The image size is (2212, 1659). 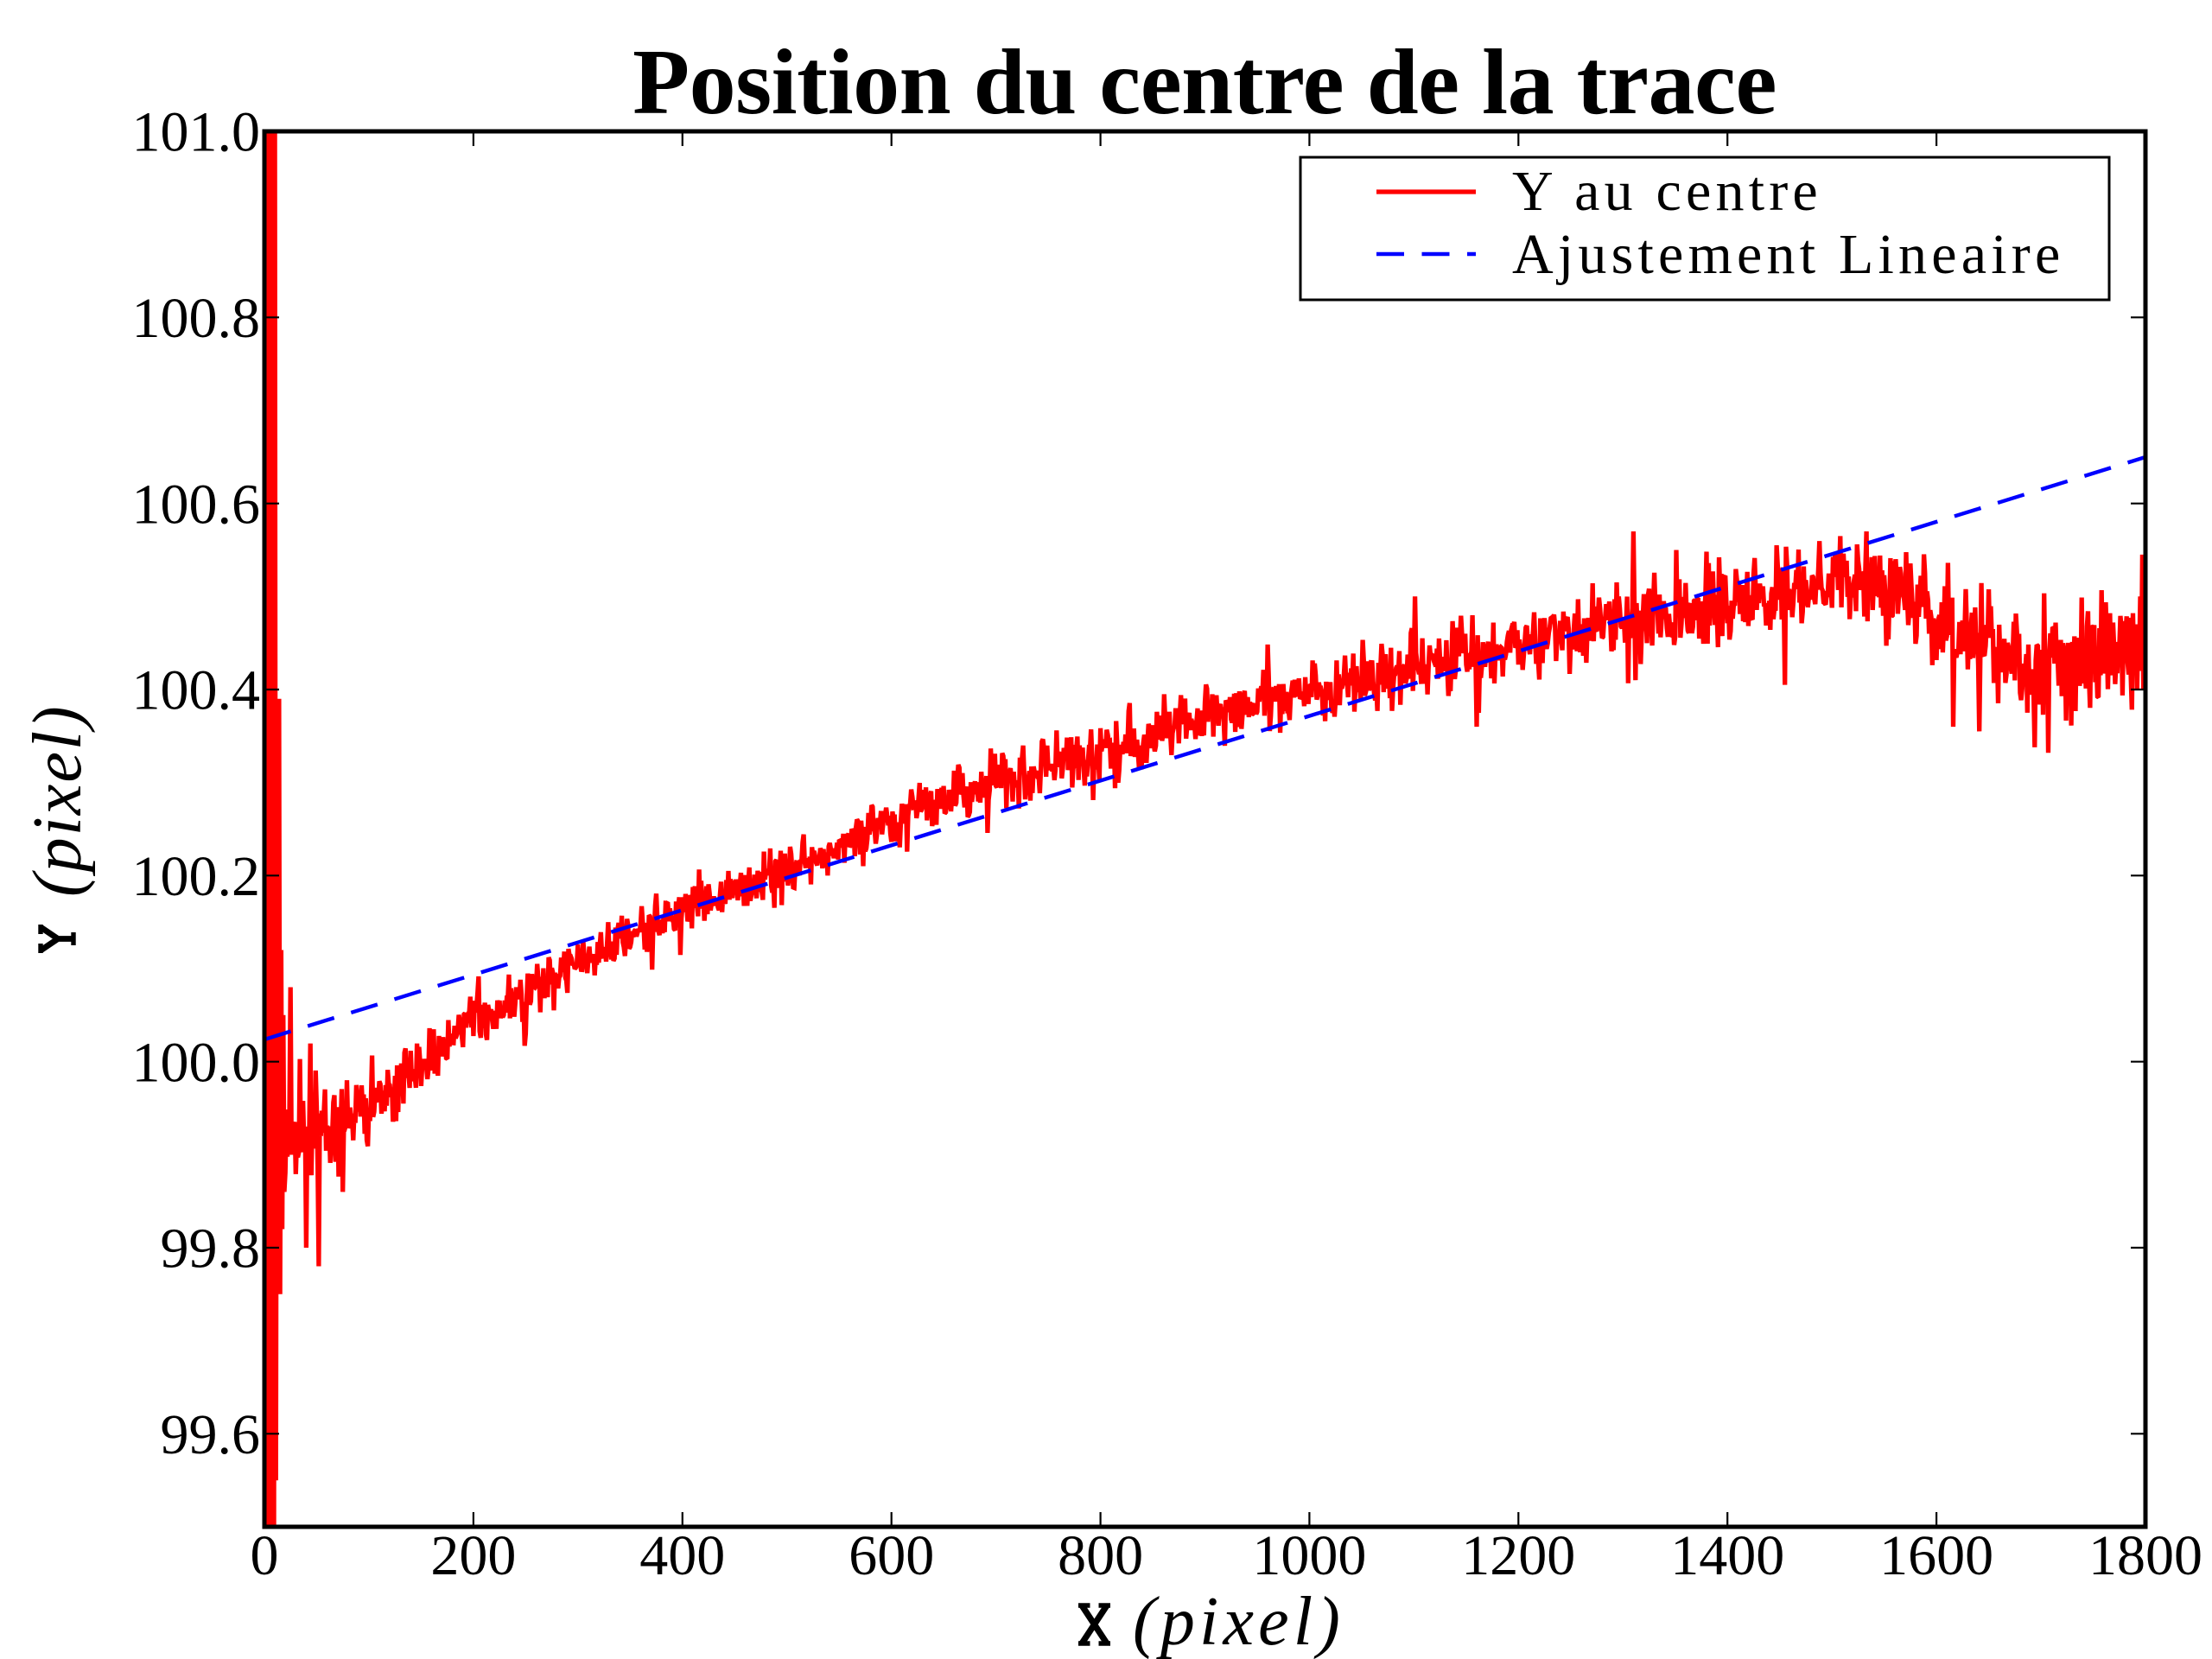 I want to click on svg-text: 1600, so click(x=1936, y=1555).